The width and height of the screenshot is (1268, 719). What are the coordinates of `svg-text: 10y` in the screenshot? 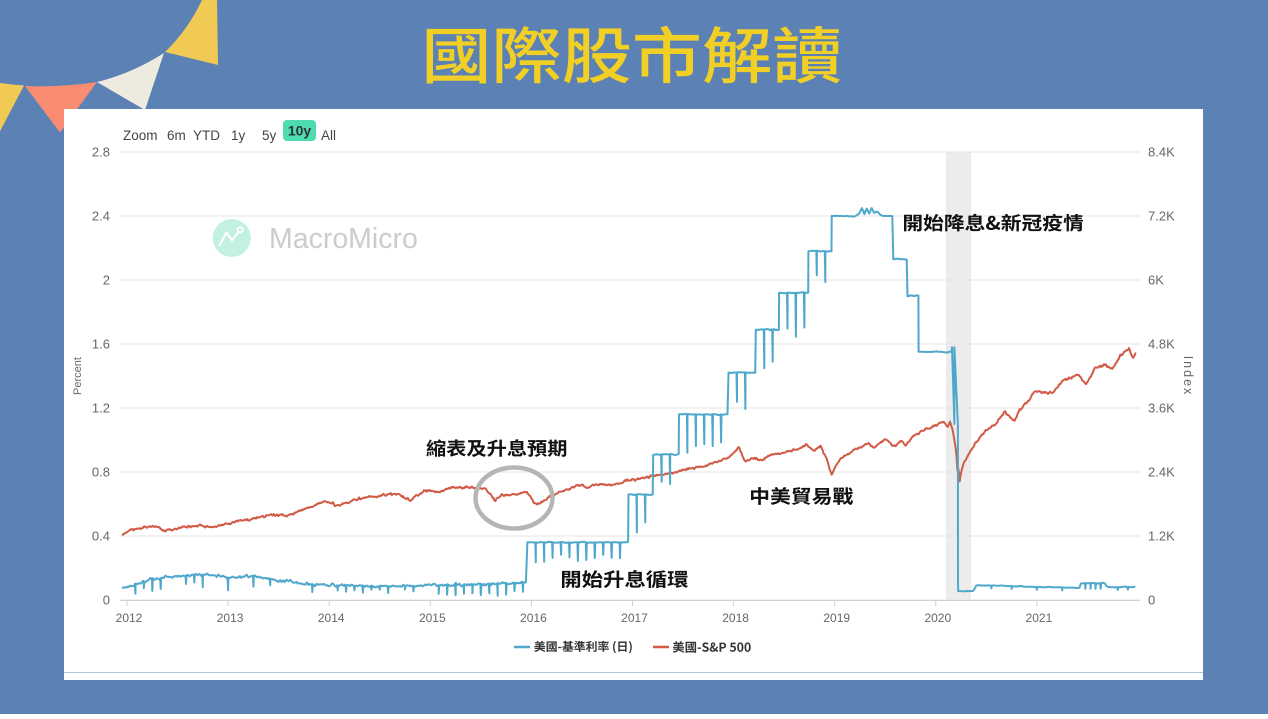 It's located at (300, 131).